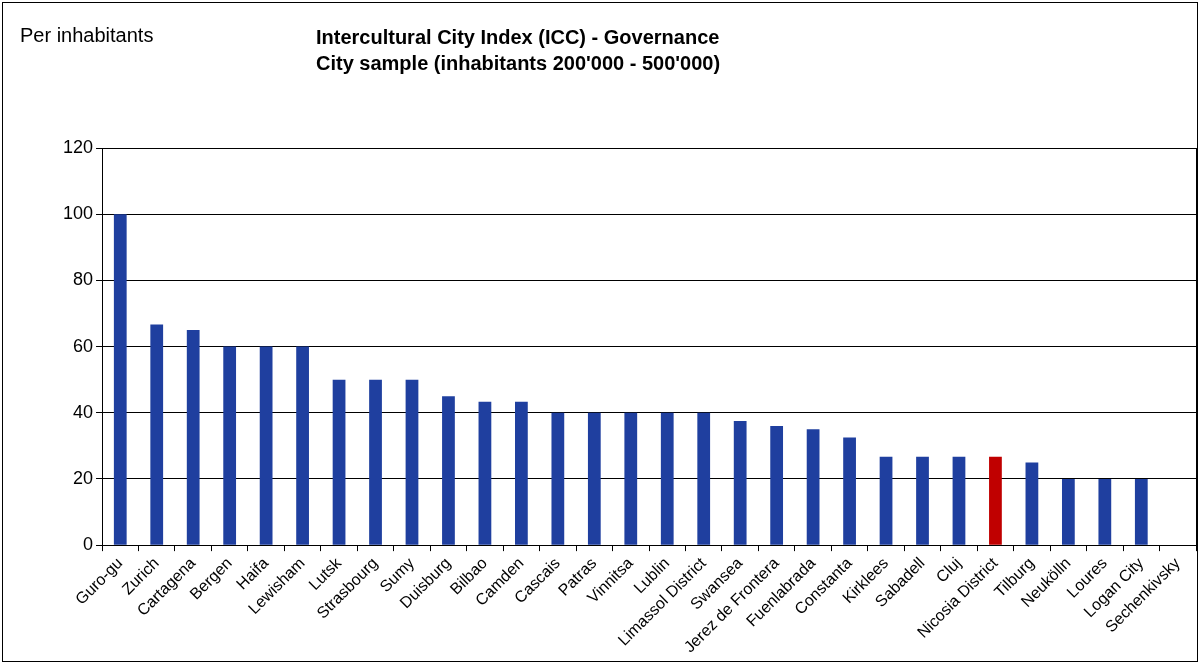 The image size is (1200, 664). I want to click on chart-title: Intercultural City Index (ICC) - Governance City sample (inhabitants 200'000 - 500'000), so click(518, 50).